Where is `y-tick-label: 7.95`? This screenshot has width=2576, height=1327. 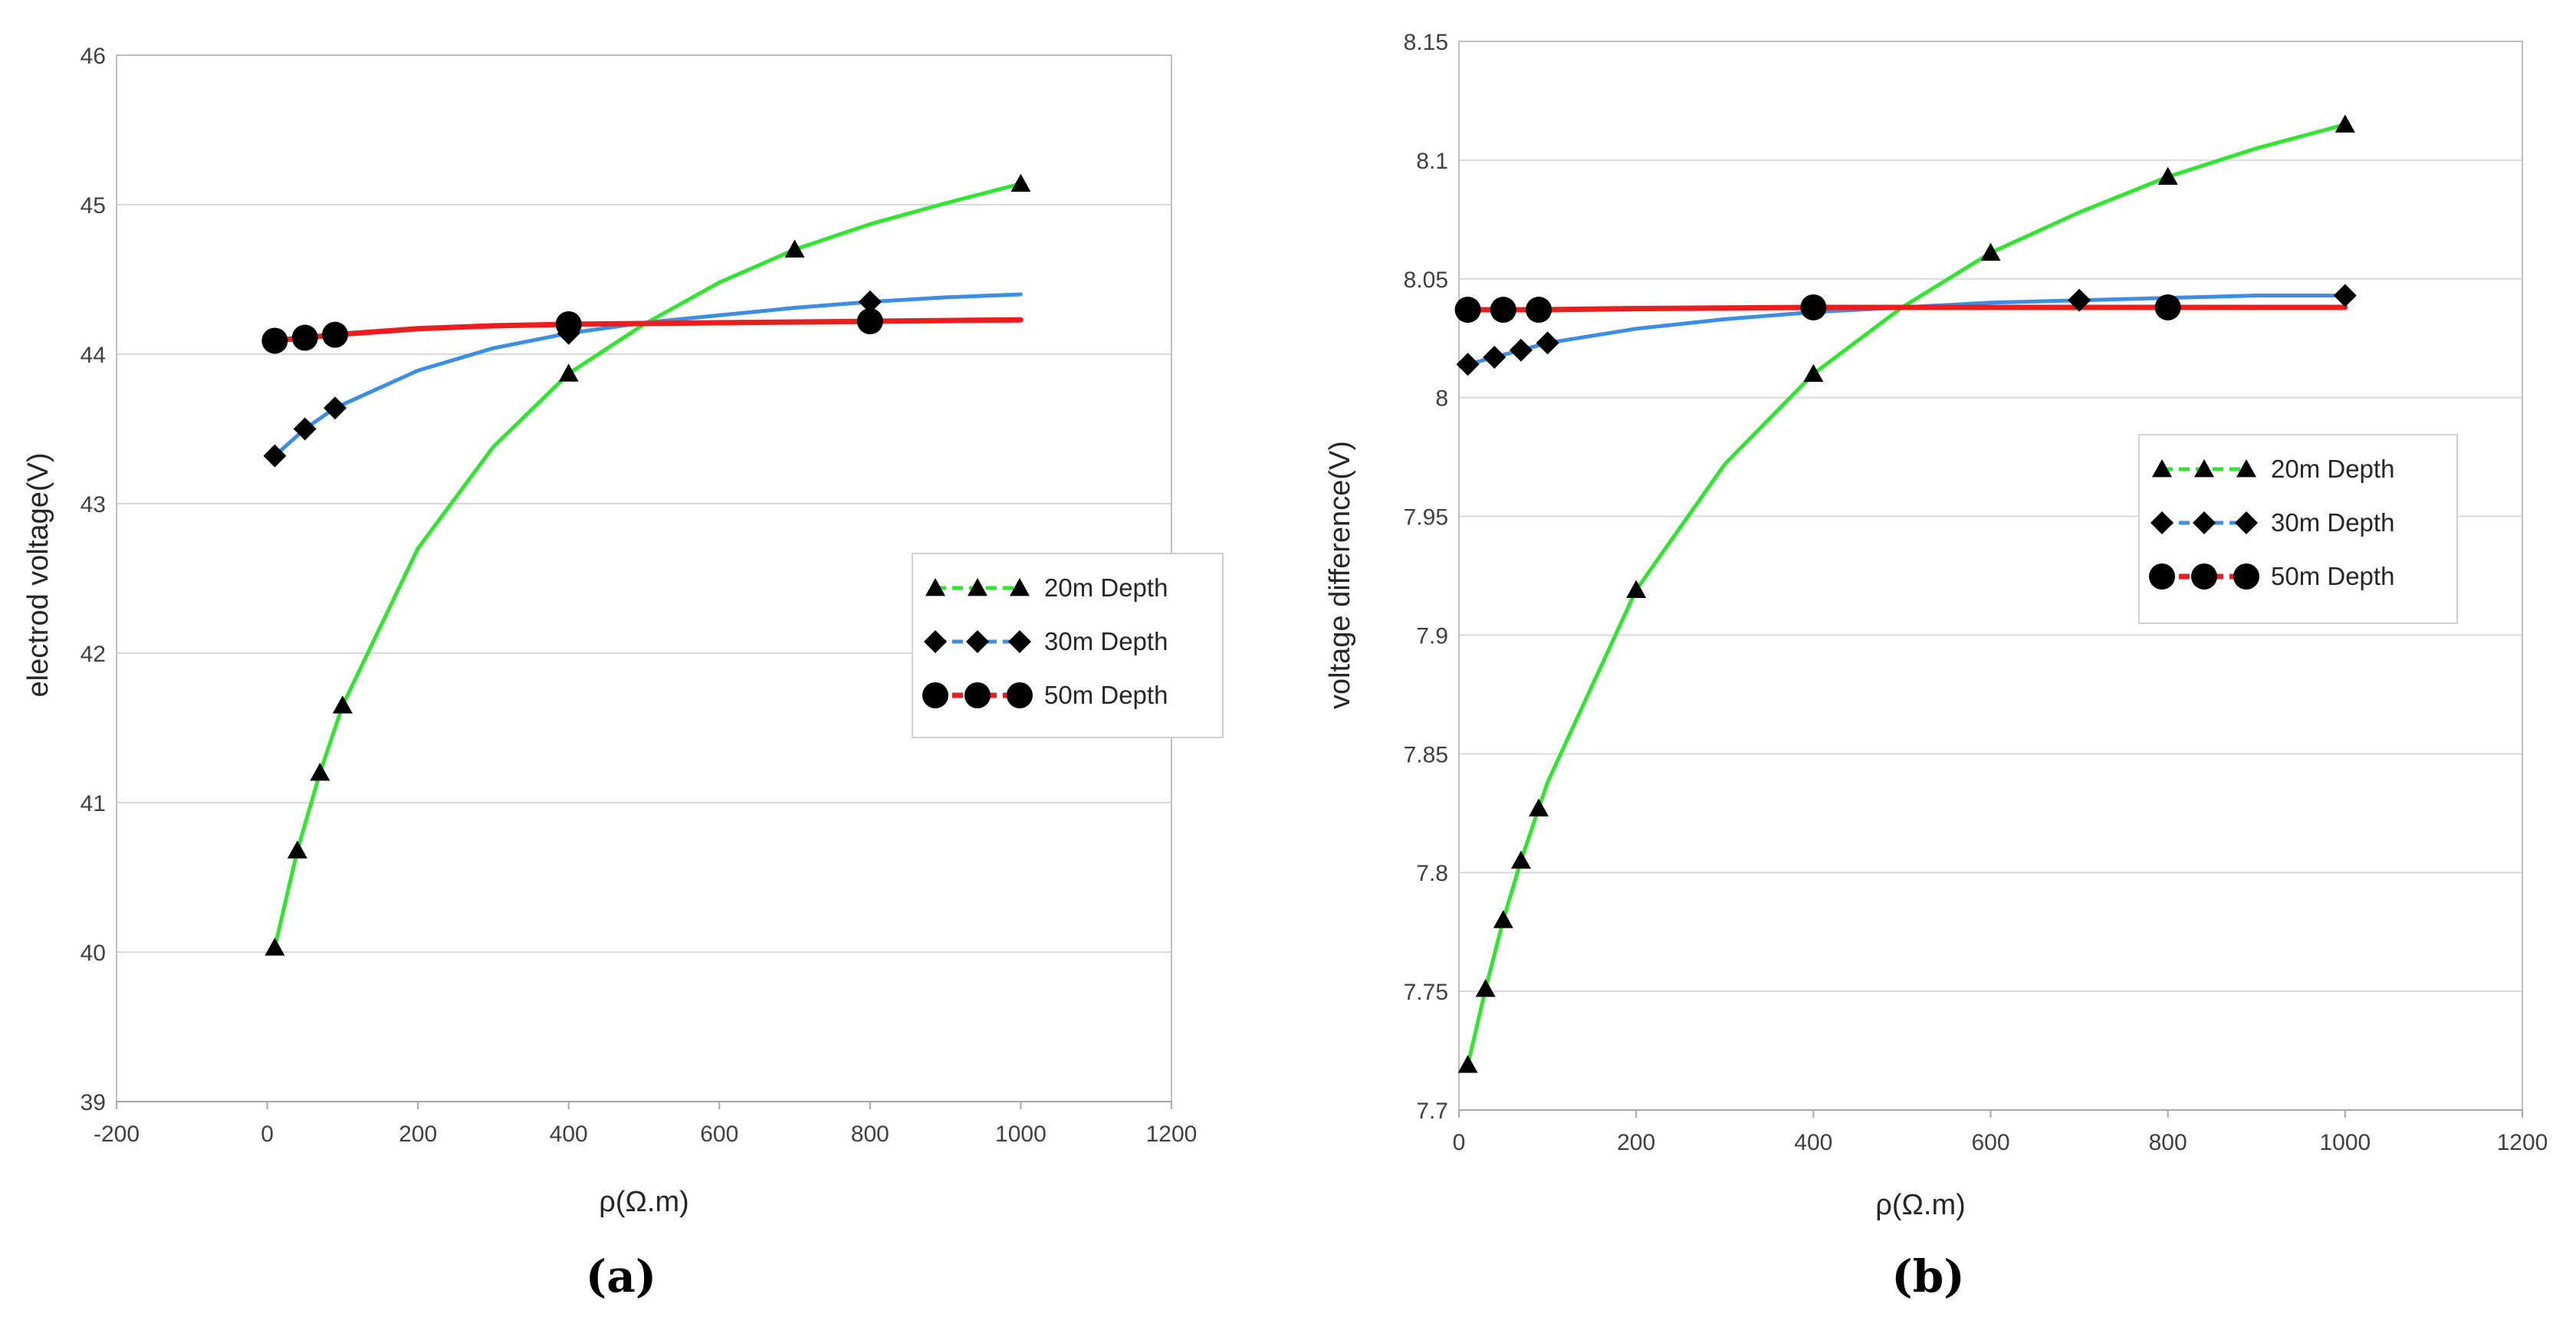 y-tick-label: 7.95 is located at coordinates (1426, 517).